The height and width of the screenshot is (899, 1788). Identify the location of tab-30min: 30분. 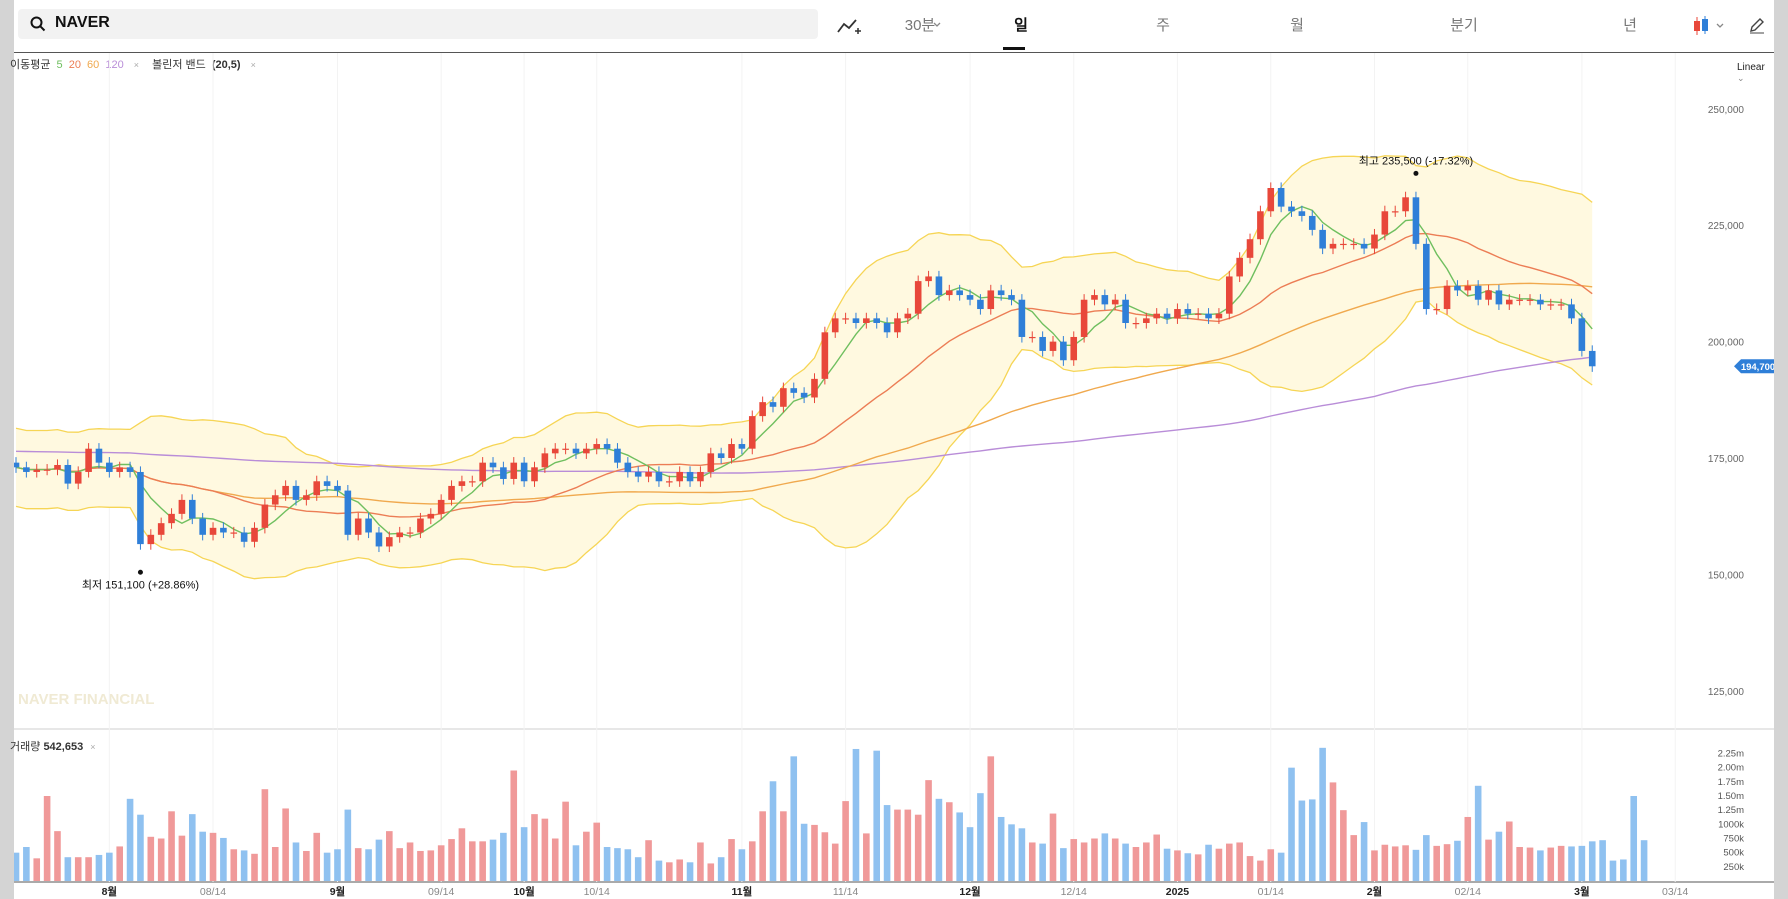
(920, 25).